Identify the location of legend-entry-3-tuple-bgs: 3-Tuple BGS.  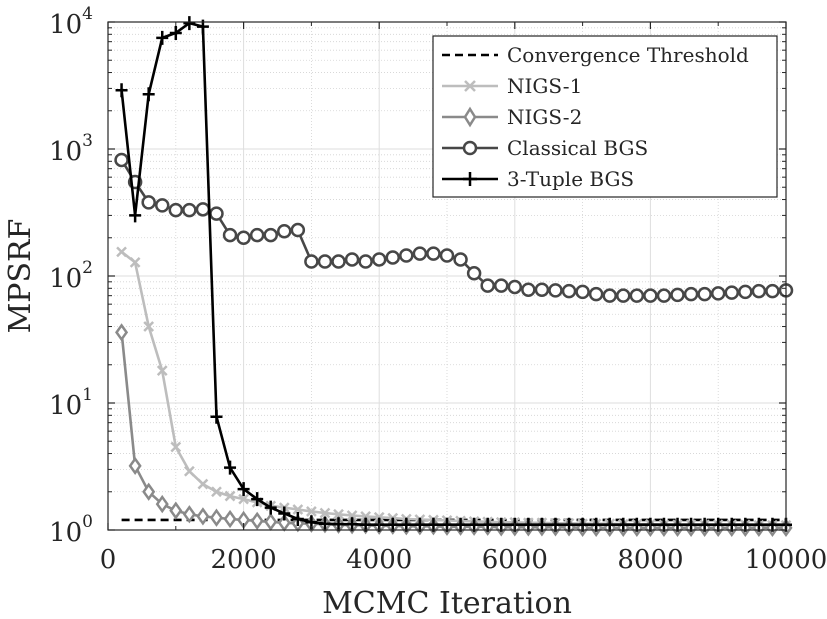
(538, 179).